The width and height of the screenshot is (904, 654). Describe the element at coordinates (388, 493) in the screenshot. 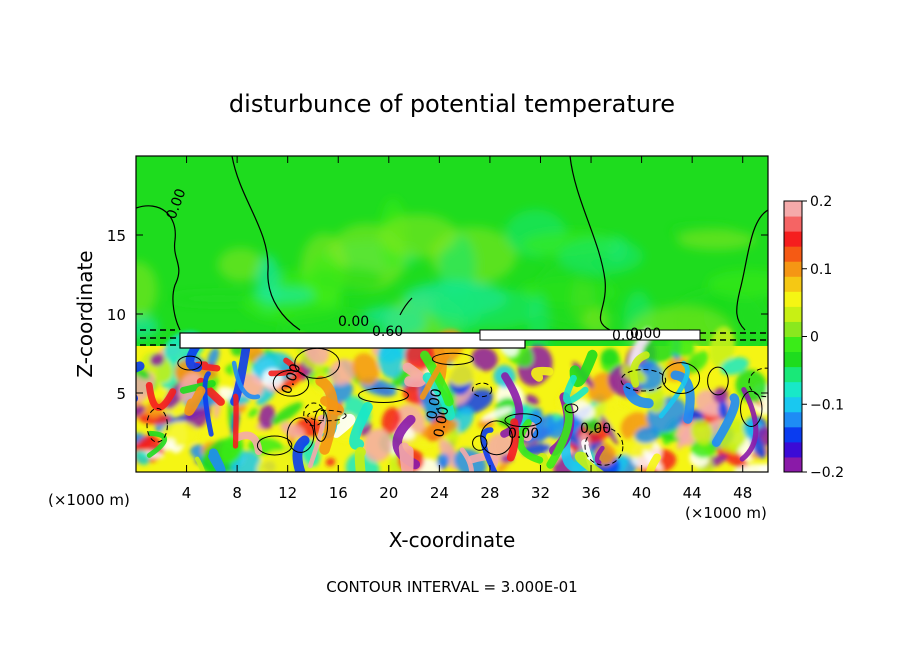

I see `x-tick-label: 20` at that location.